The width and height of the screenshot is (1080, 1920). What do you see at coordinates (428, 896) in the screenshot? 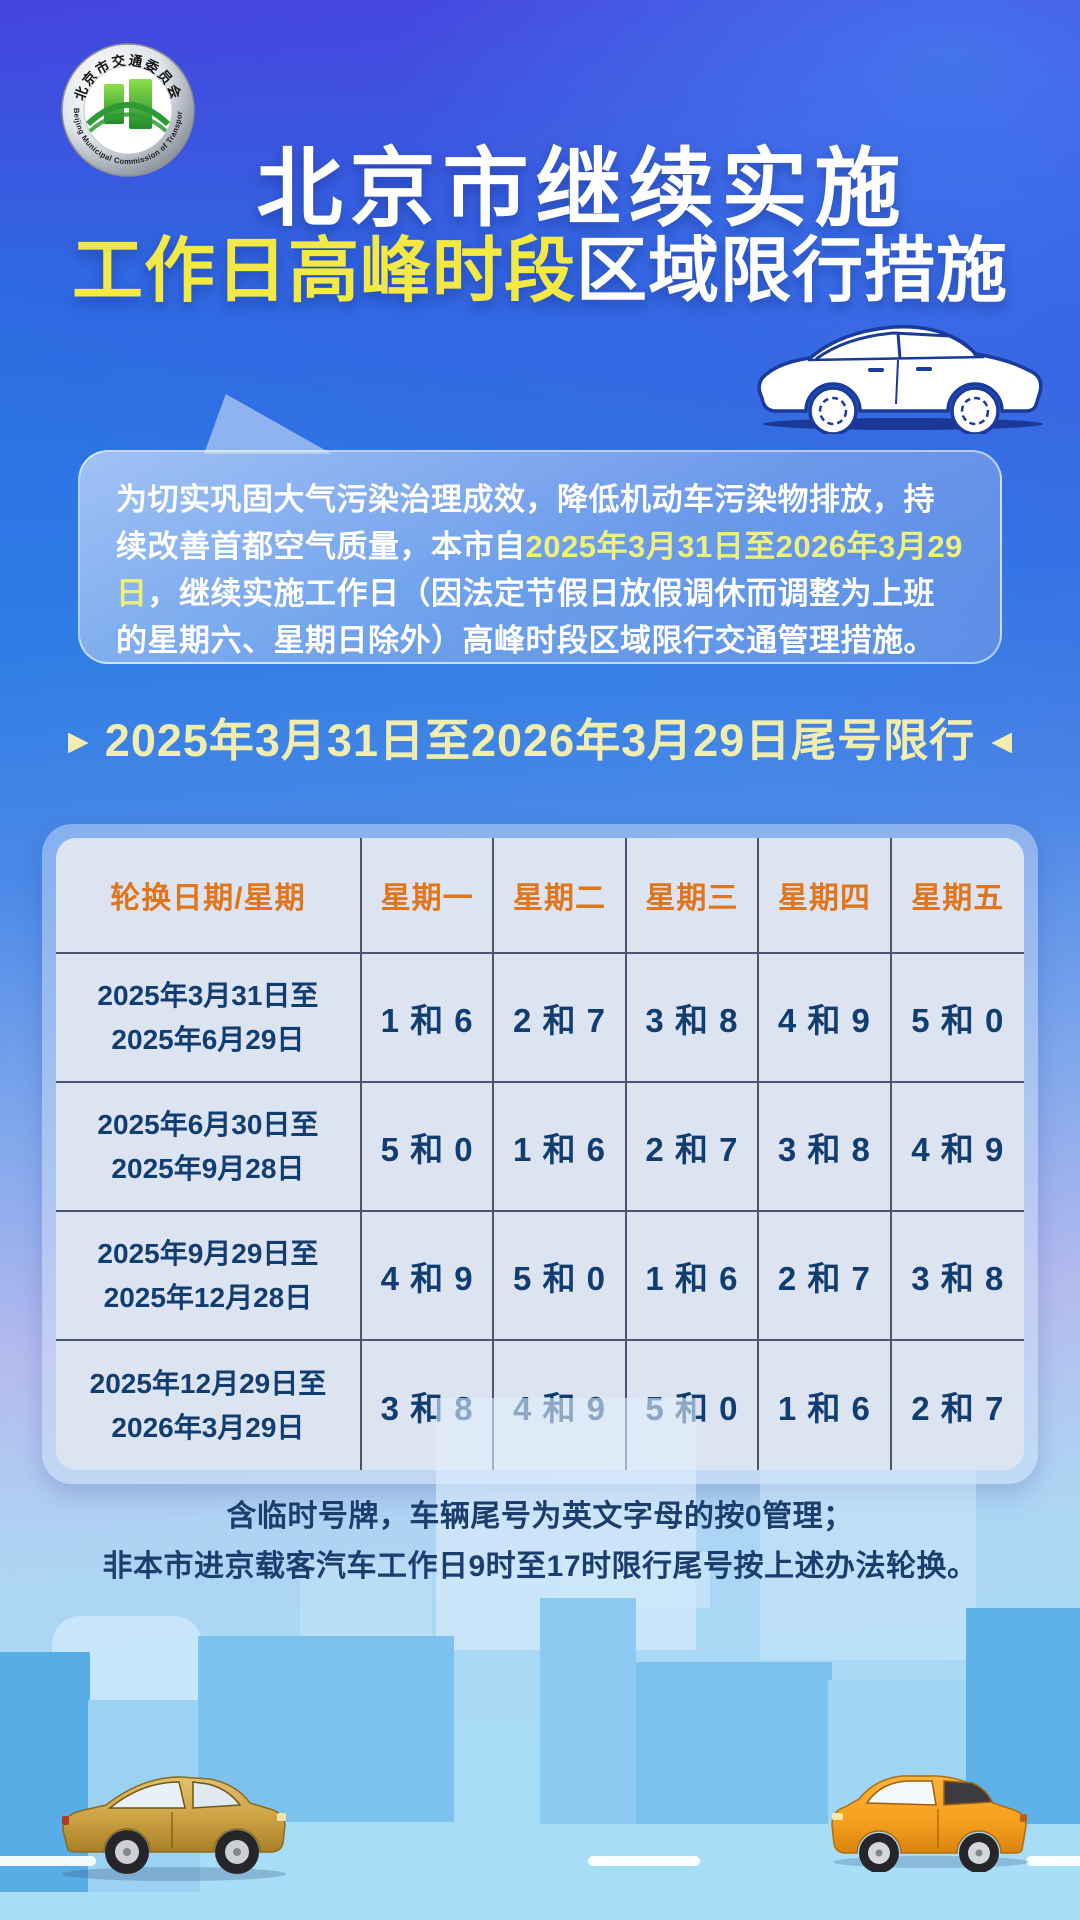
I see `col-header-monday: 星期一` at bounding box center [428, 896].